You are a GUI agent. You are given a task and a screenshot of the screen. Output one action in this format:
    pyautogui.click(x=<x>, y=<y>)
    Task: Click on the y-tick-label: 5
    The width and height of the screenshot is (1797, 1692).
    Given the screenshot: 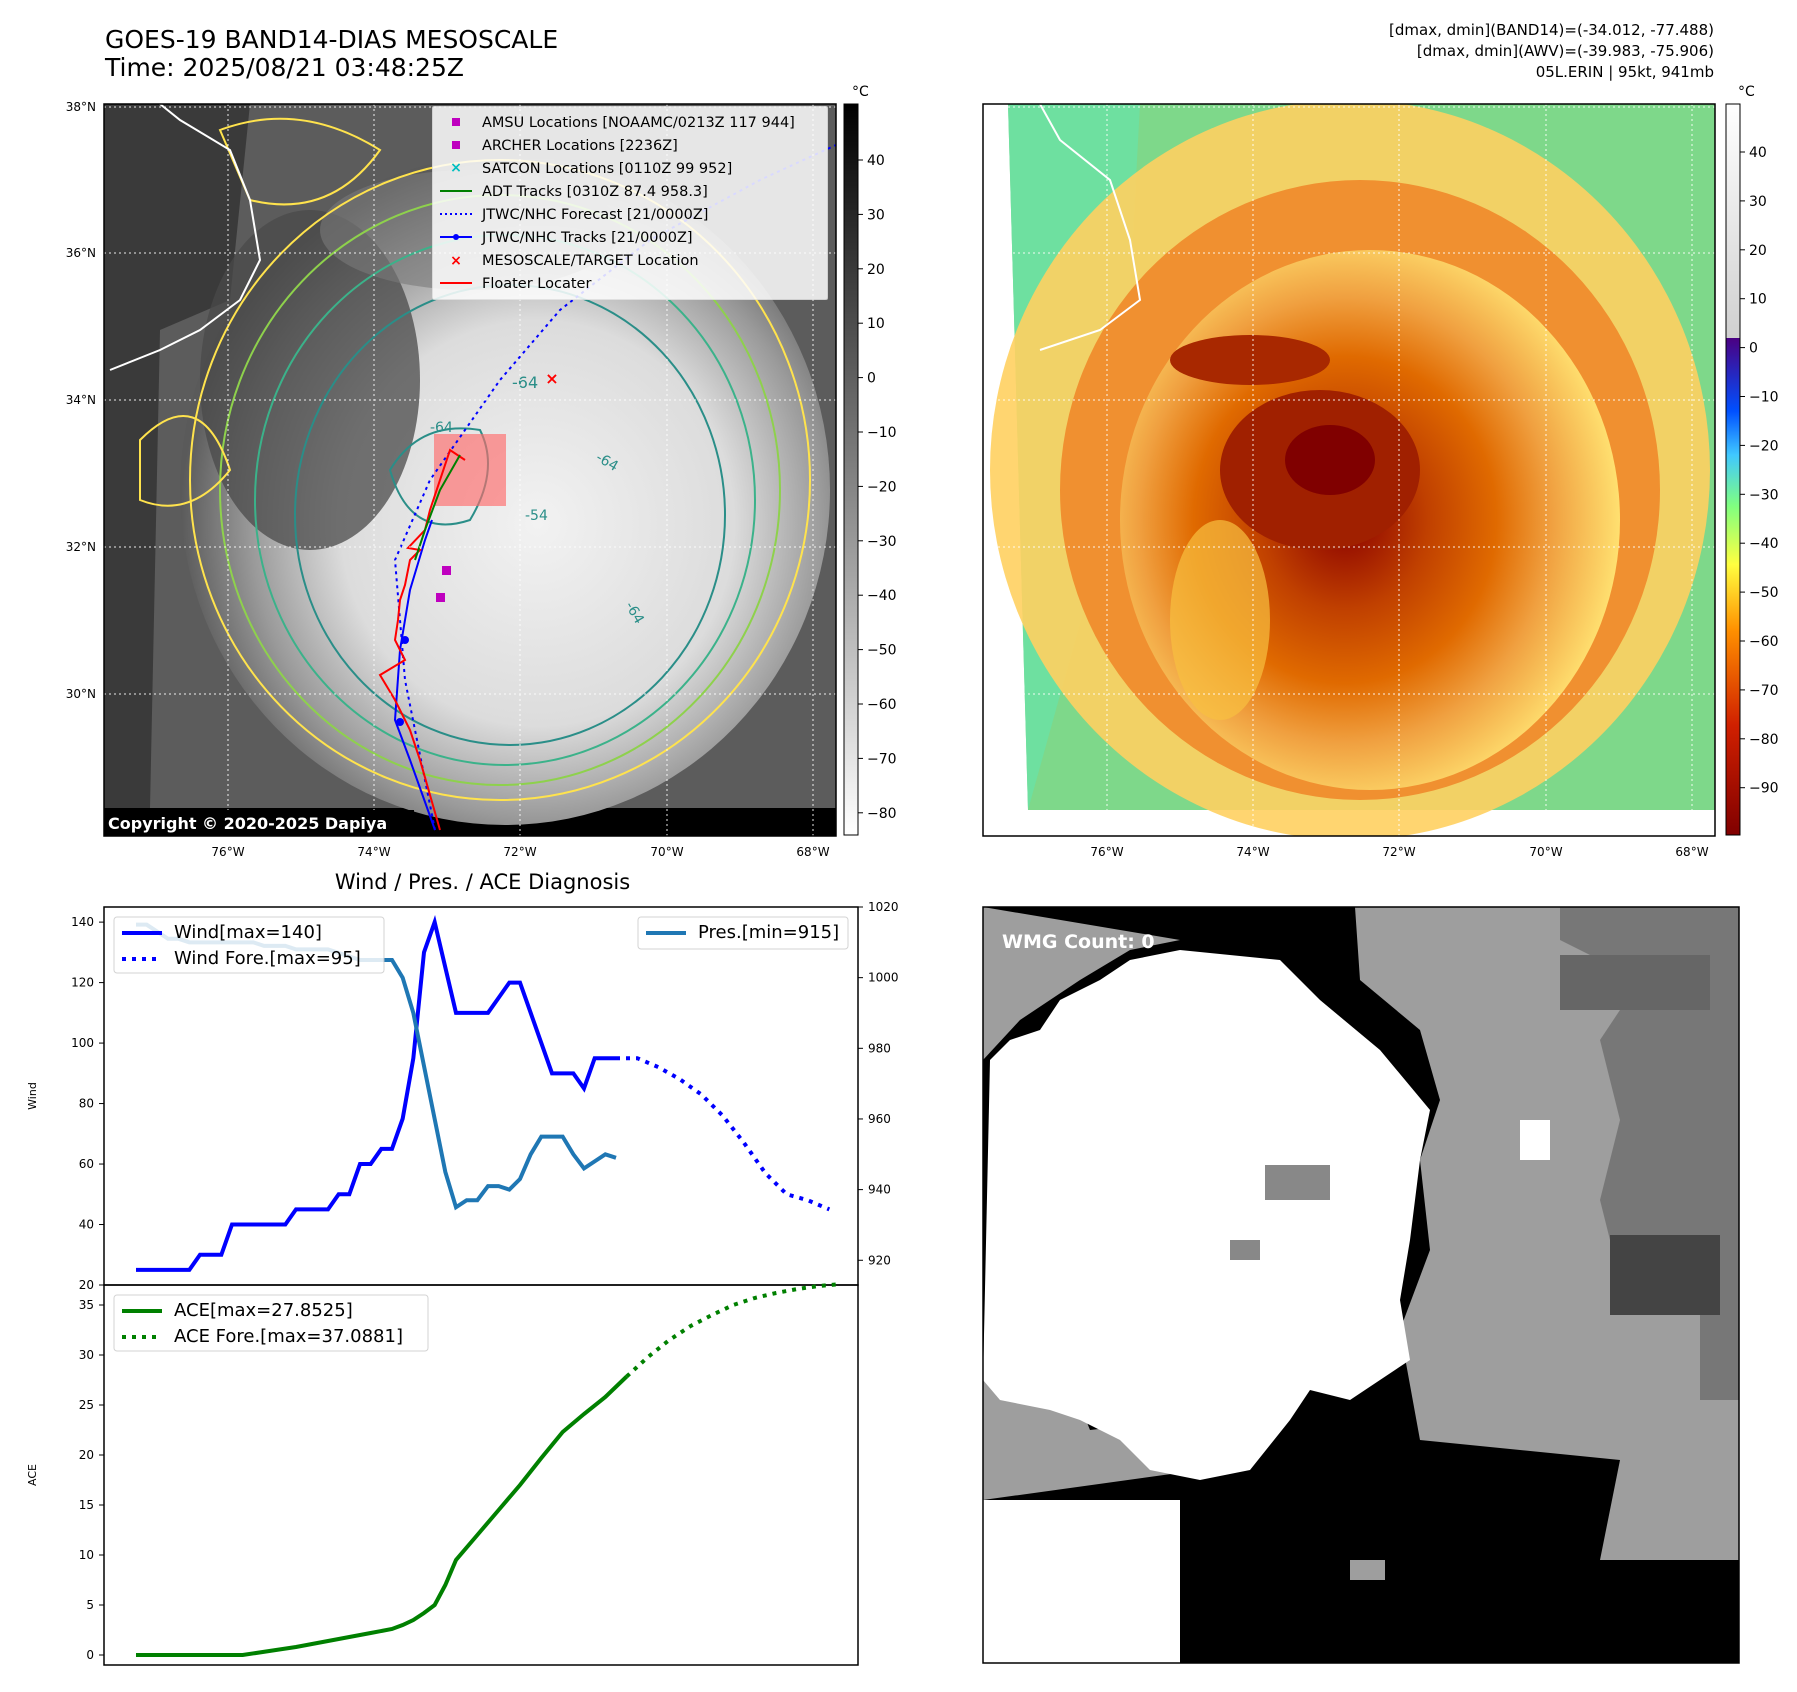 What is the action you would take?
    pyautogui.click(x=90, y=1605)
    